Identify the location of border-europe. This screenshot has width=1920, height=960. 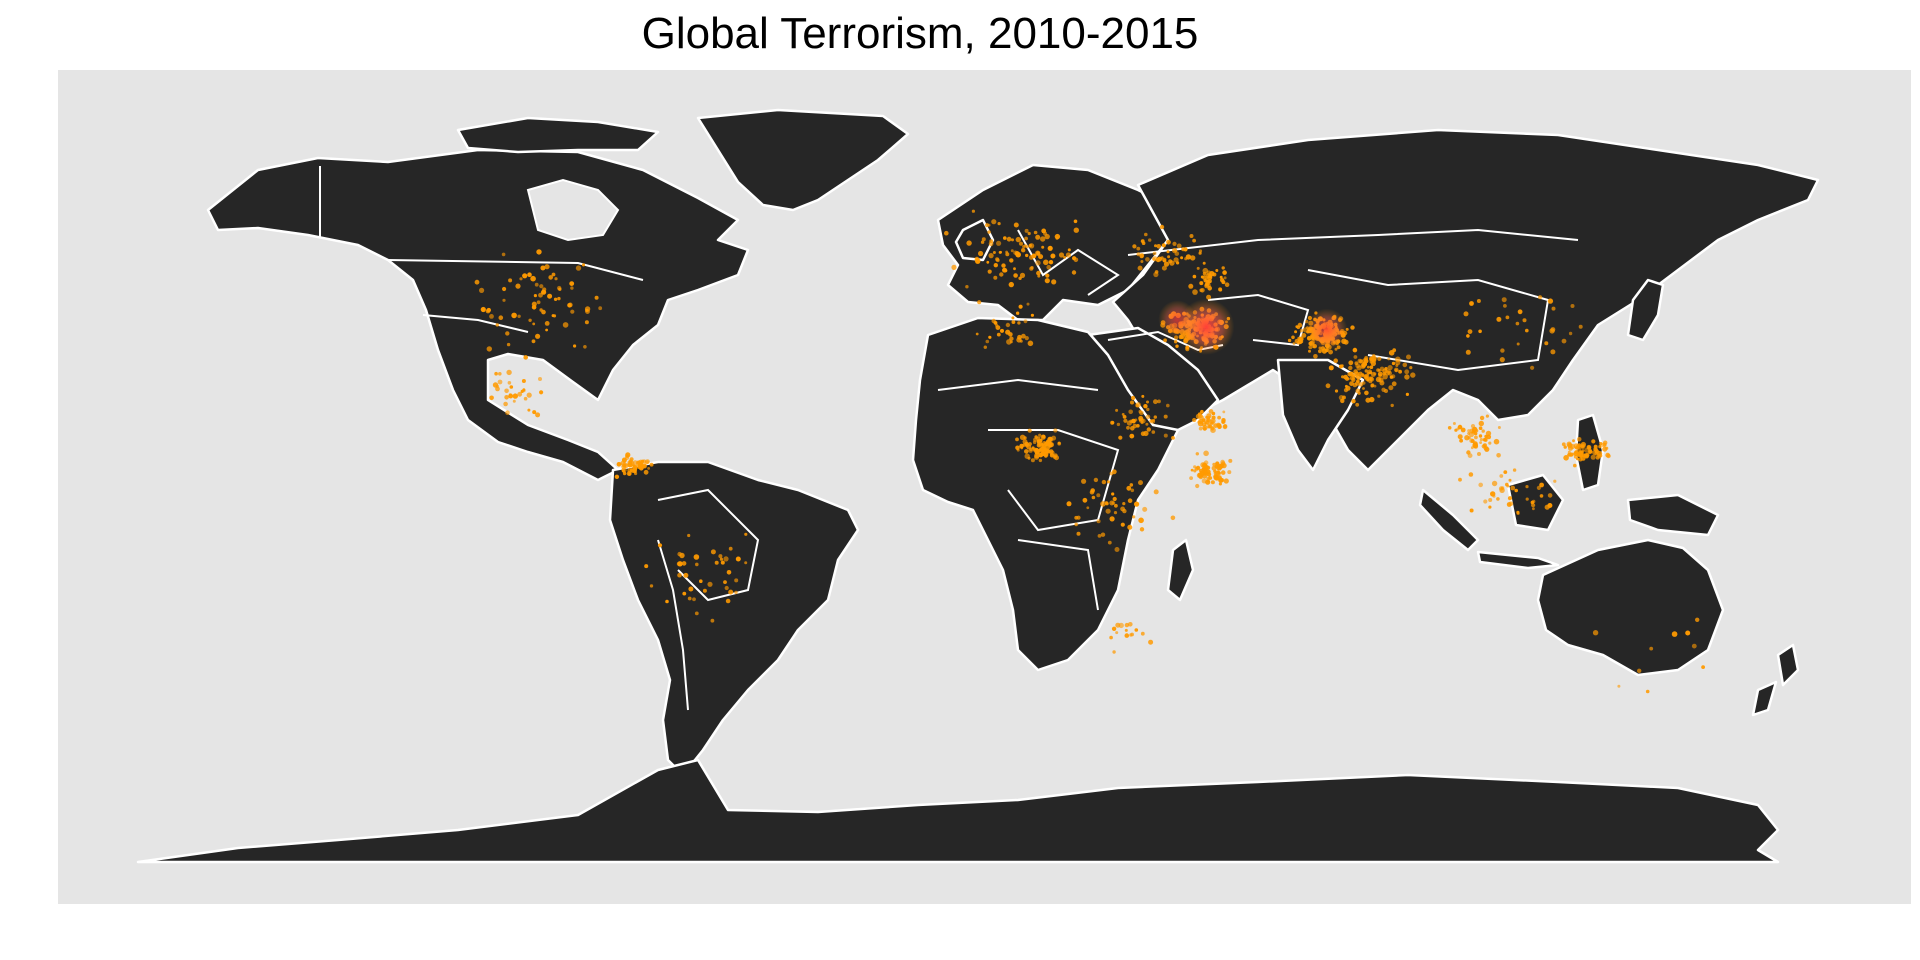
(1068, 262).